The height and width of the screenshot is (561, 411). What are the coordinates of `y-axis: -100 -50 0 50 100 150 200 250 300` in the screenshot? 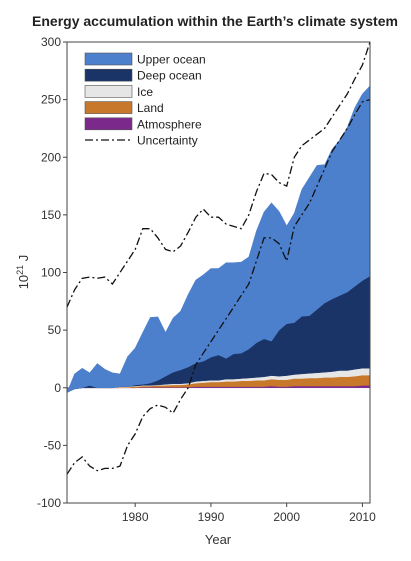 It's located at (52, 272).